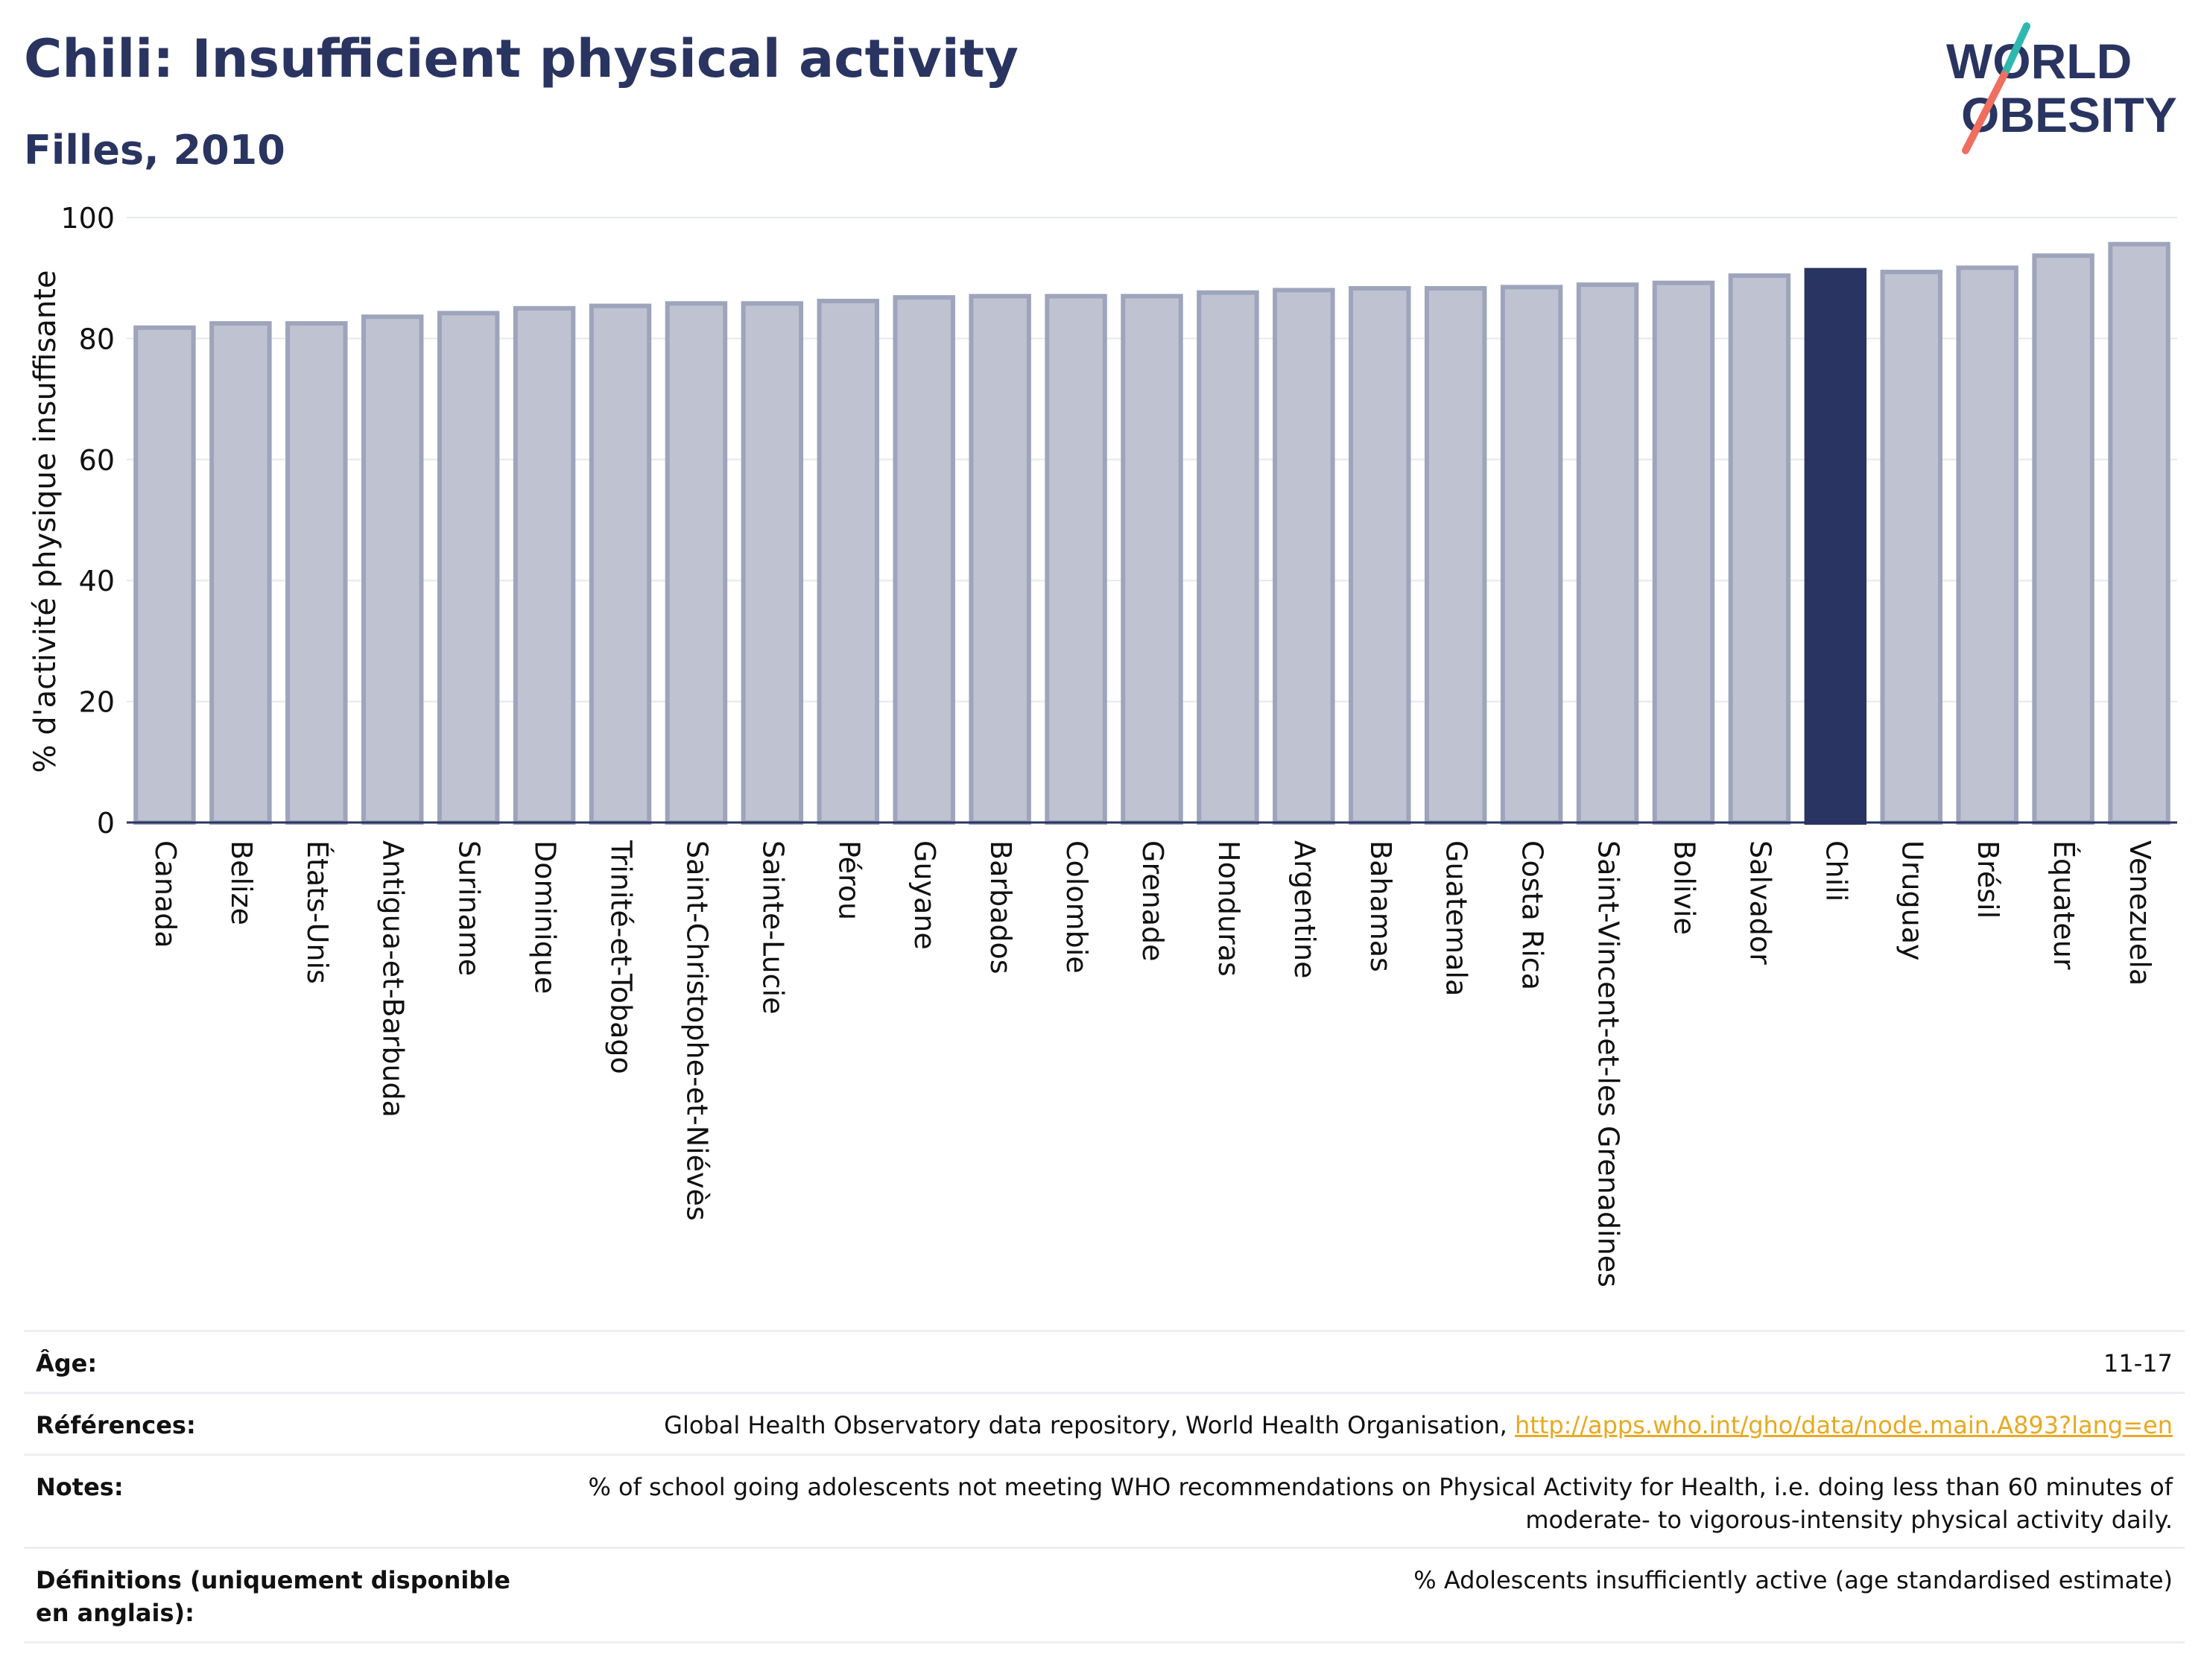  Describe the element at coordinates (2039, 61) in the screenshot. I see `logo-line1: WORLD` at that location.